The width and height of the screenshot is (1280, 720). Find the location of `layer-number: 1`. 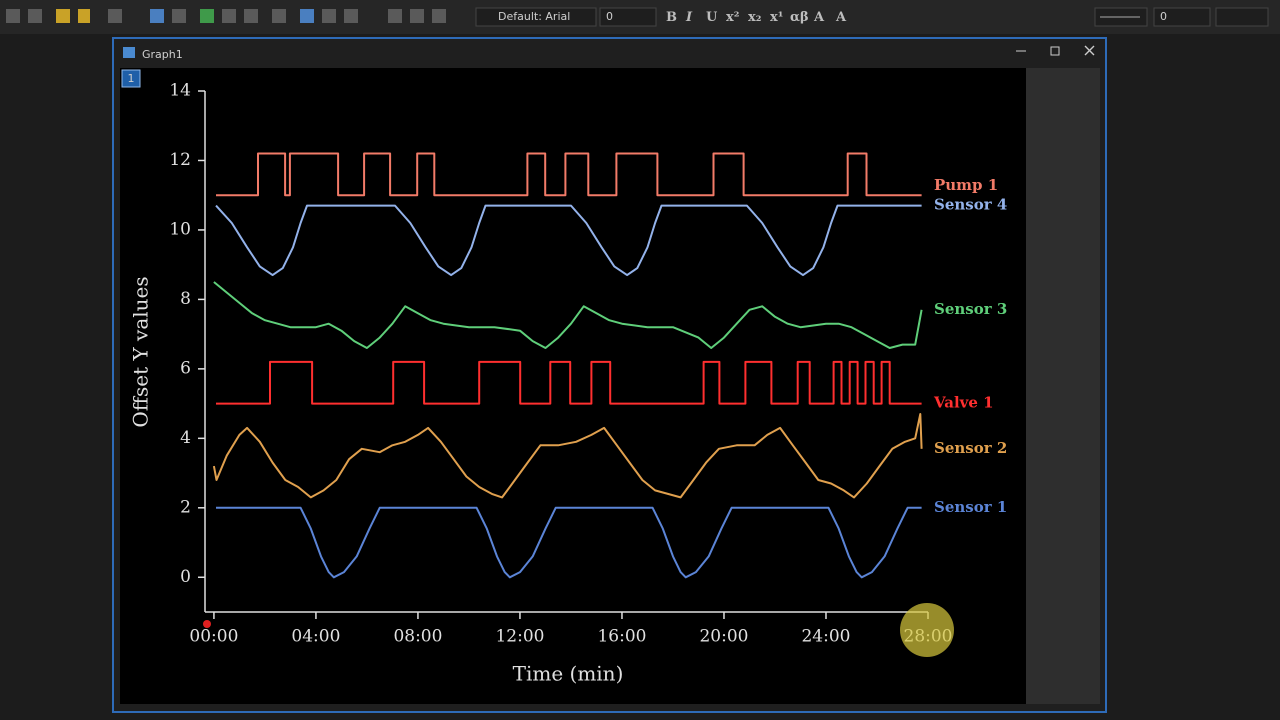

layer-number: 1 is located at coordinates (131, 78).